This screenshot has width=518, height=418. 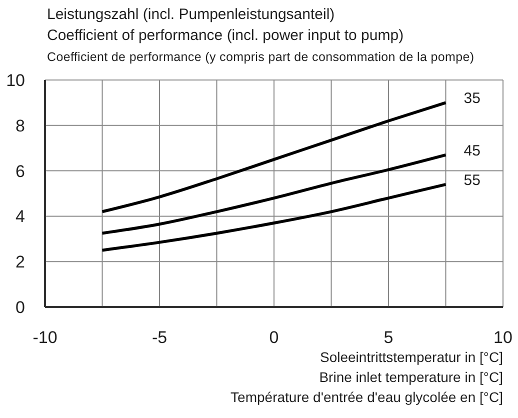 I want to click on x-tick-label: 5, so click(x=389, y=338).